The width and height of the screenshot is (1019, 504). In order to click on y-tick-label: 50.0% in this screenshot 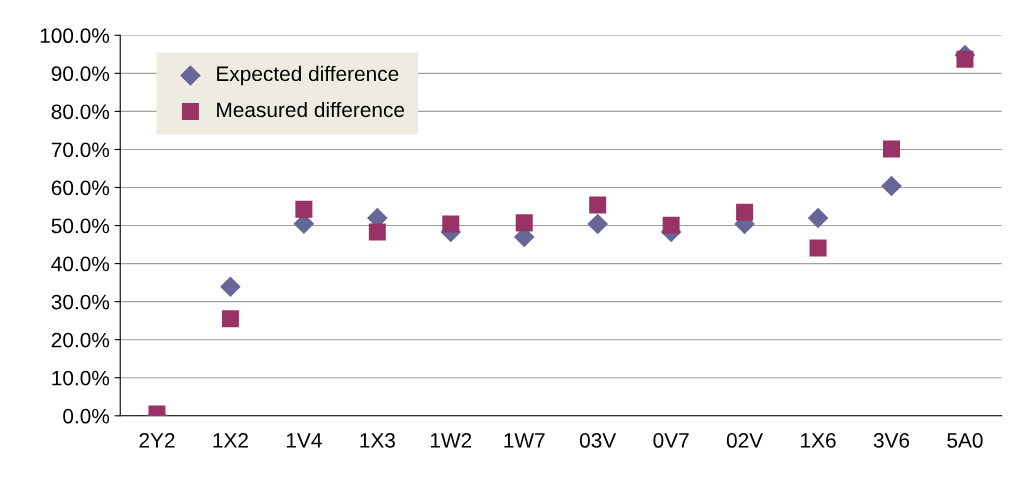, I will do `click(80, 226)`.